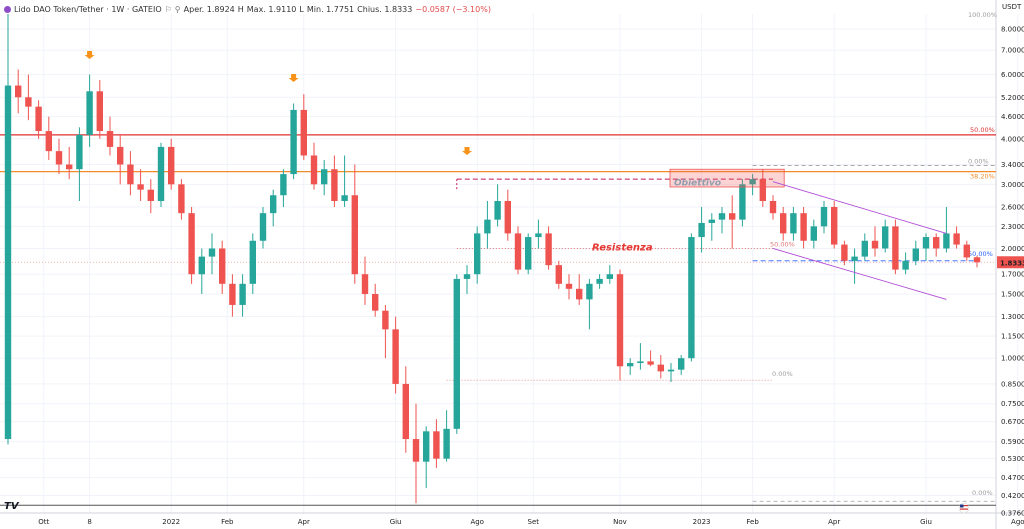  I want to click on current-price-label: 1.8333, so click(1012, 263).